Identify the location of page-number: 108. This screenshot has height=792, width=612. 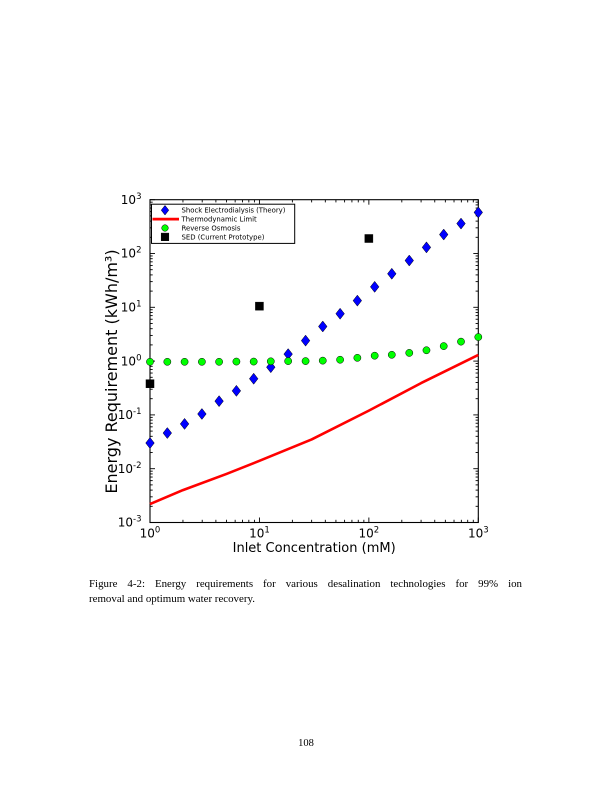
(306, 743).